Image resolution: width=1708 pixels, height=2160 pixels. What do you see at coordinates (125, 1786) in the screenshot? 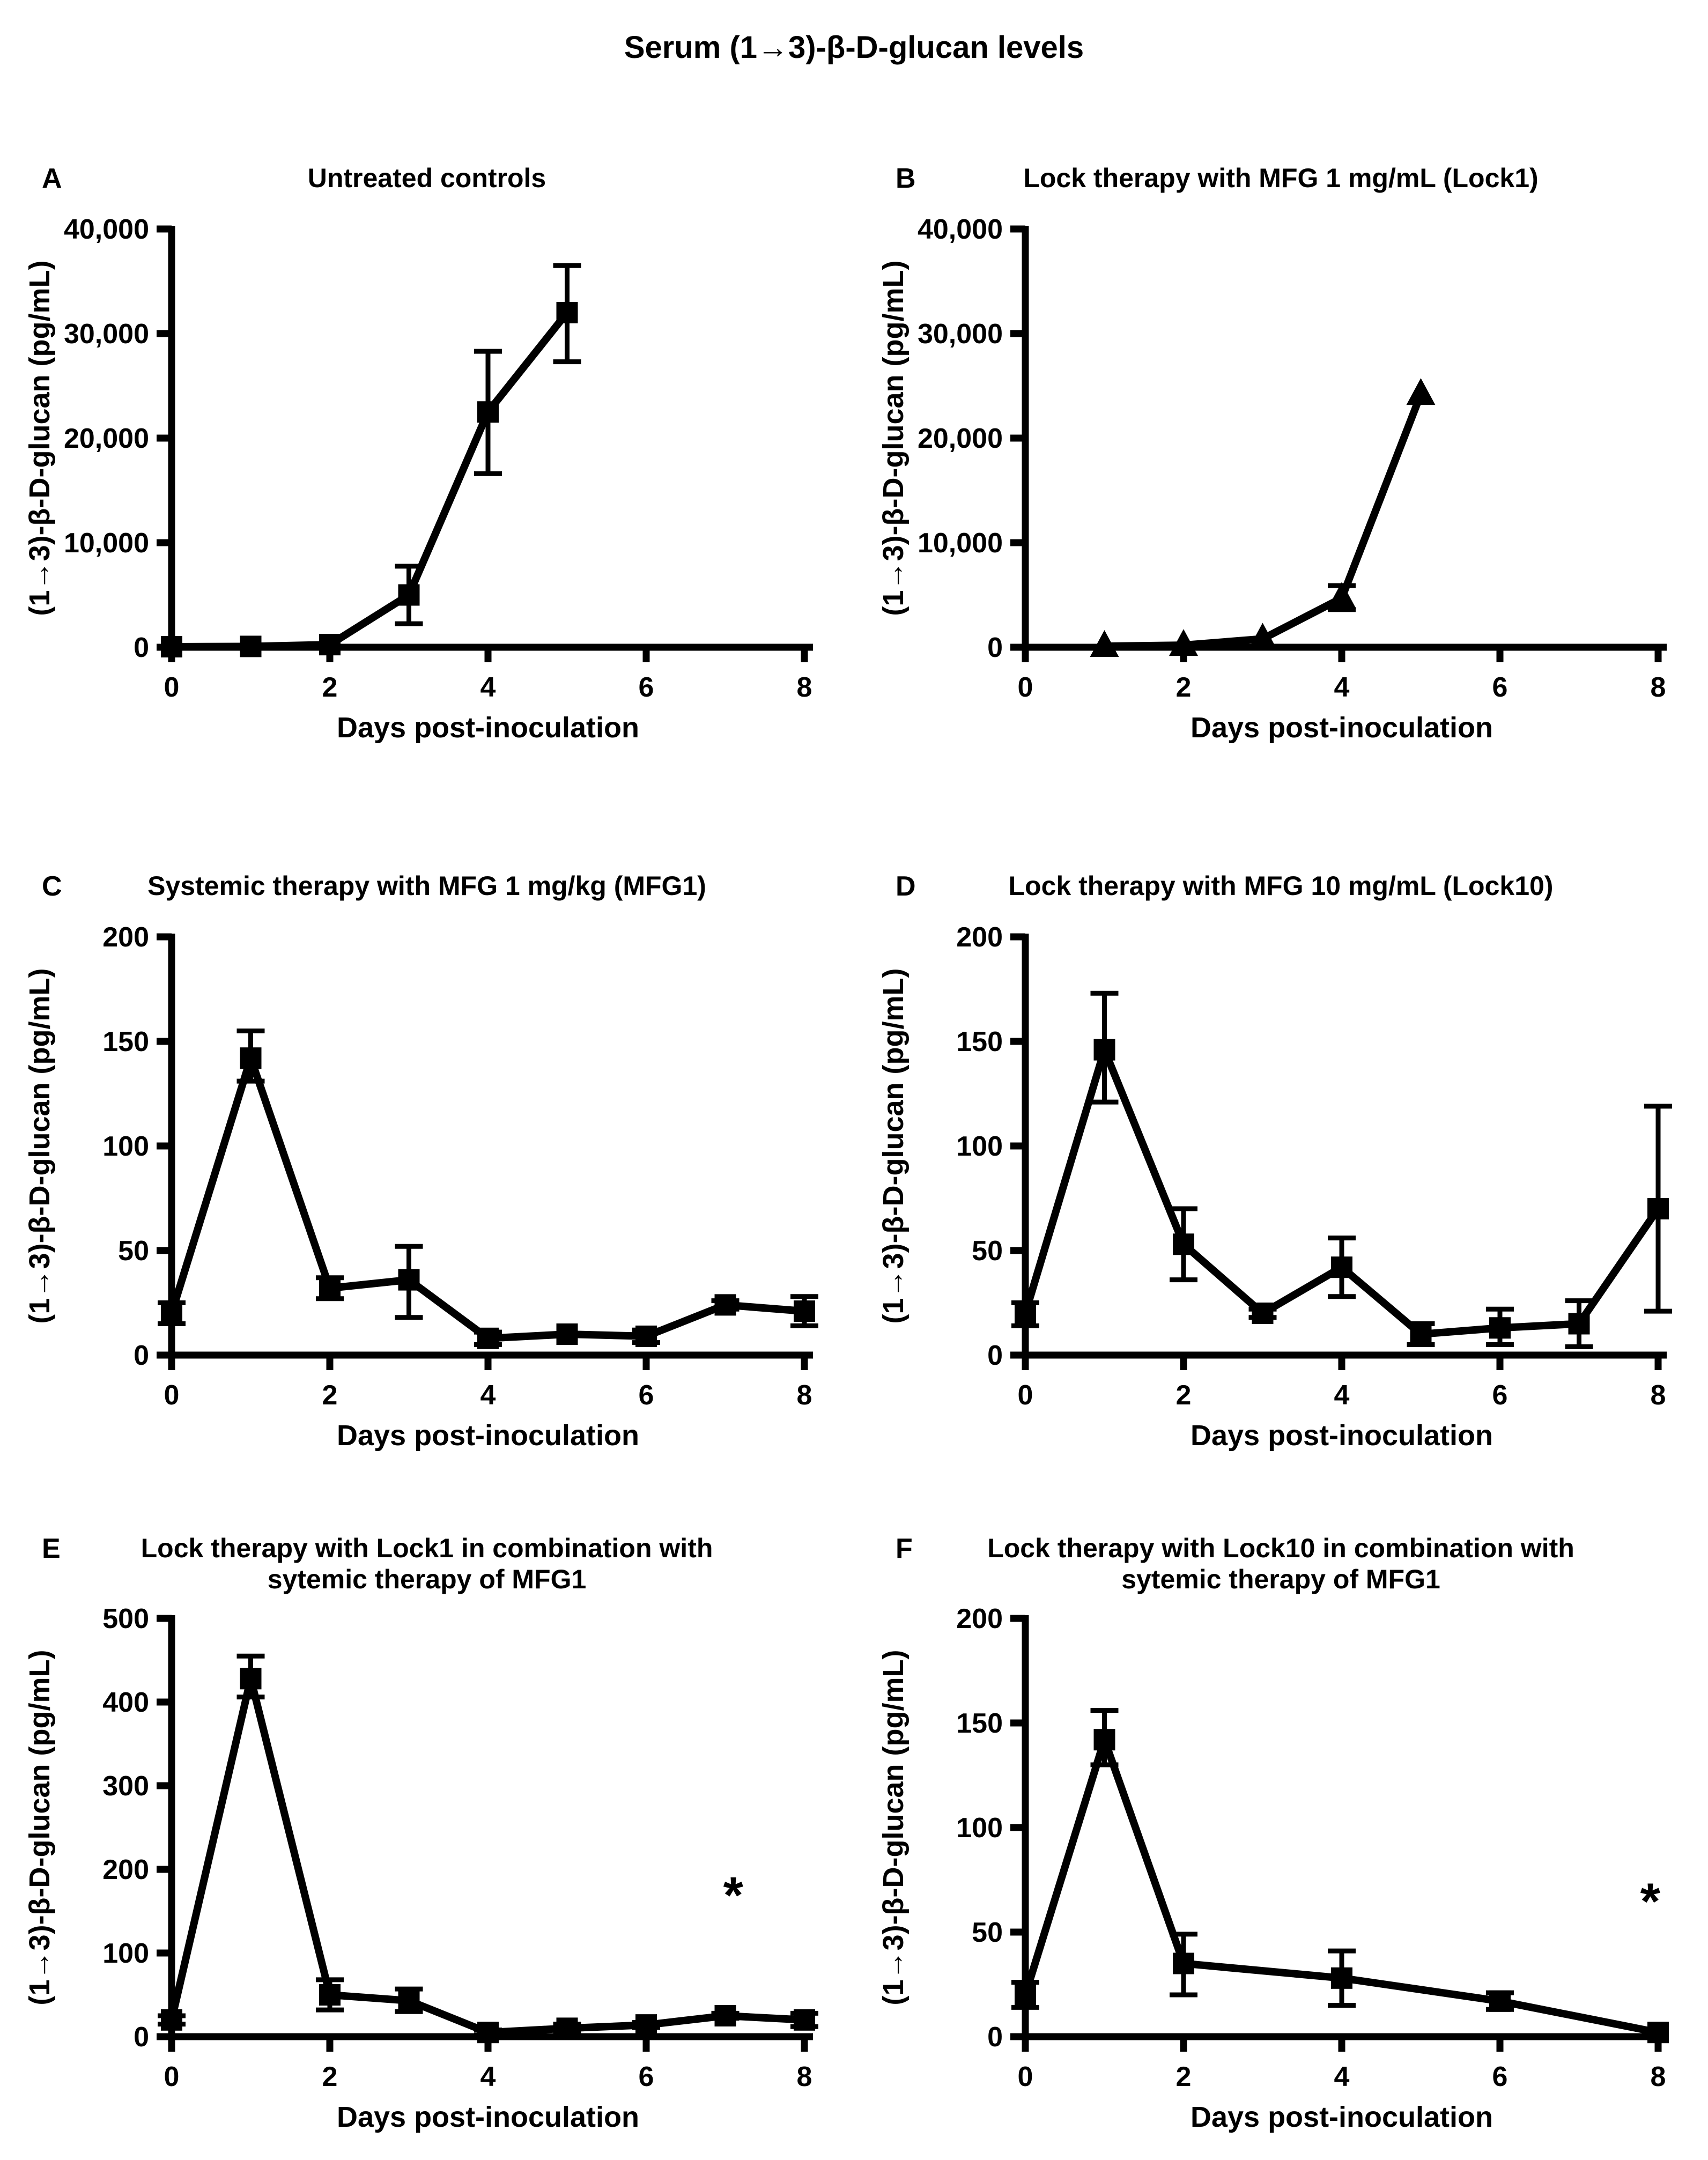
I see `svg-text: 300` at bounding box center [125, 1786].